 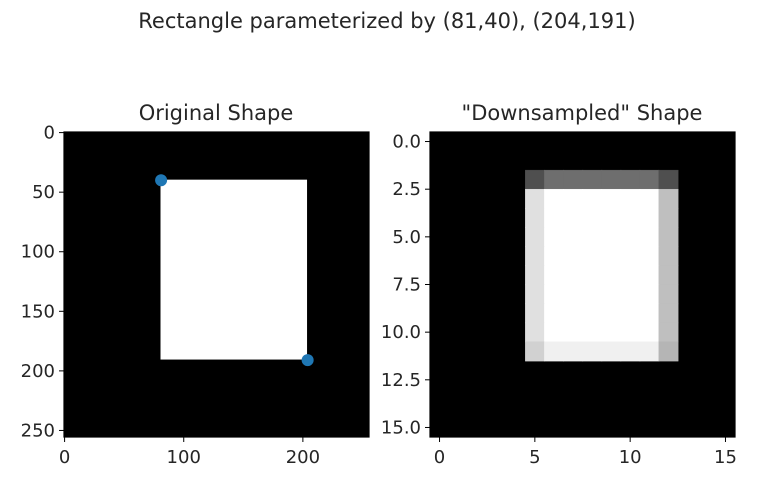 What do you see at coordinates (406, 142) in the screenshot?
I see `y-tick-label: 0.0` at bounding box center [406, 142].